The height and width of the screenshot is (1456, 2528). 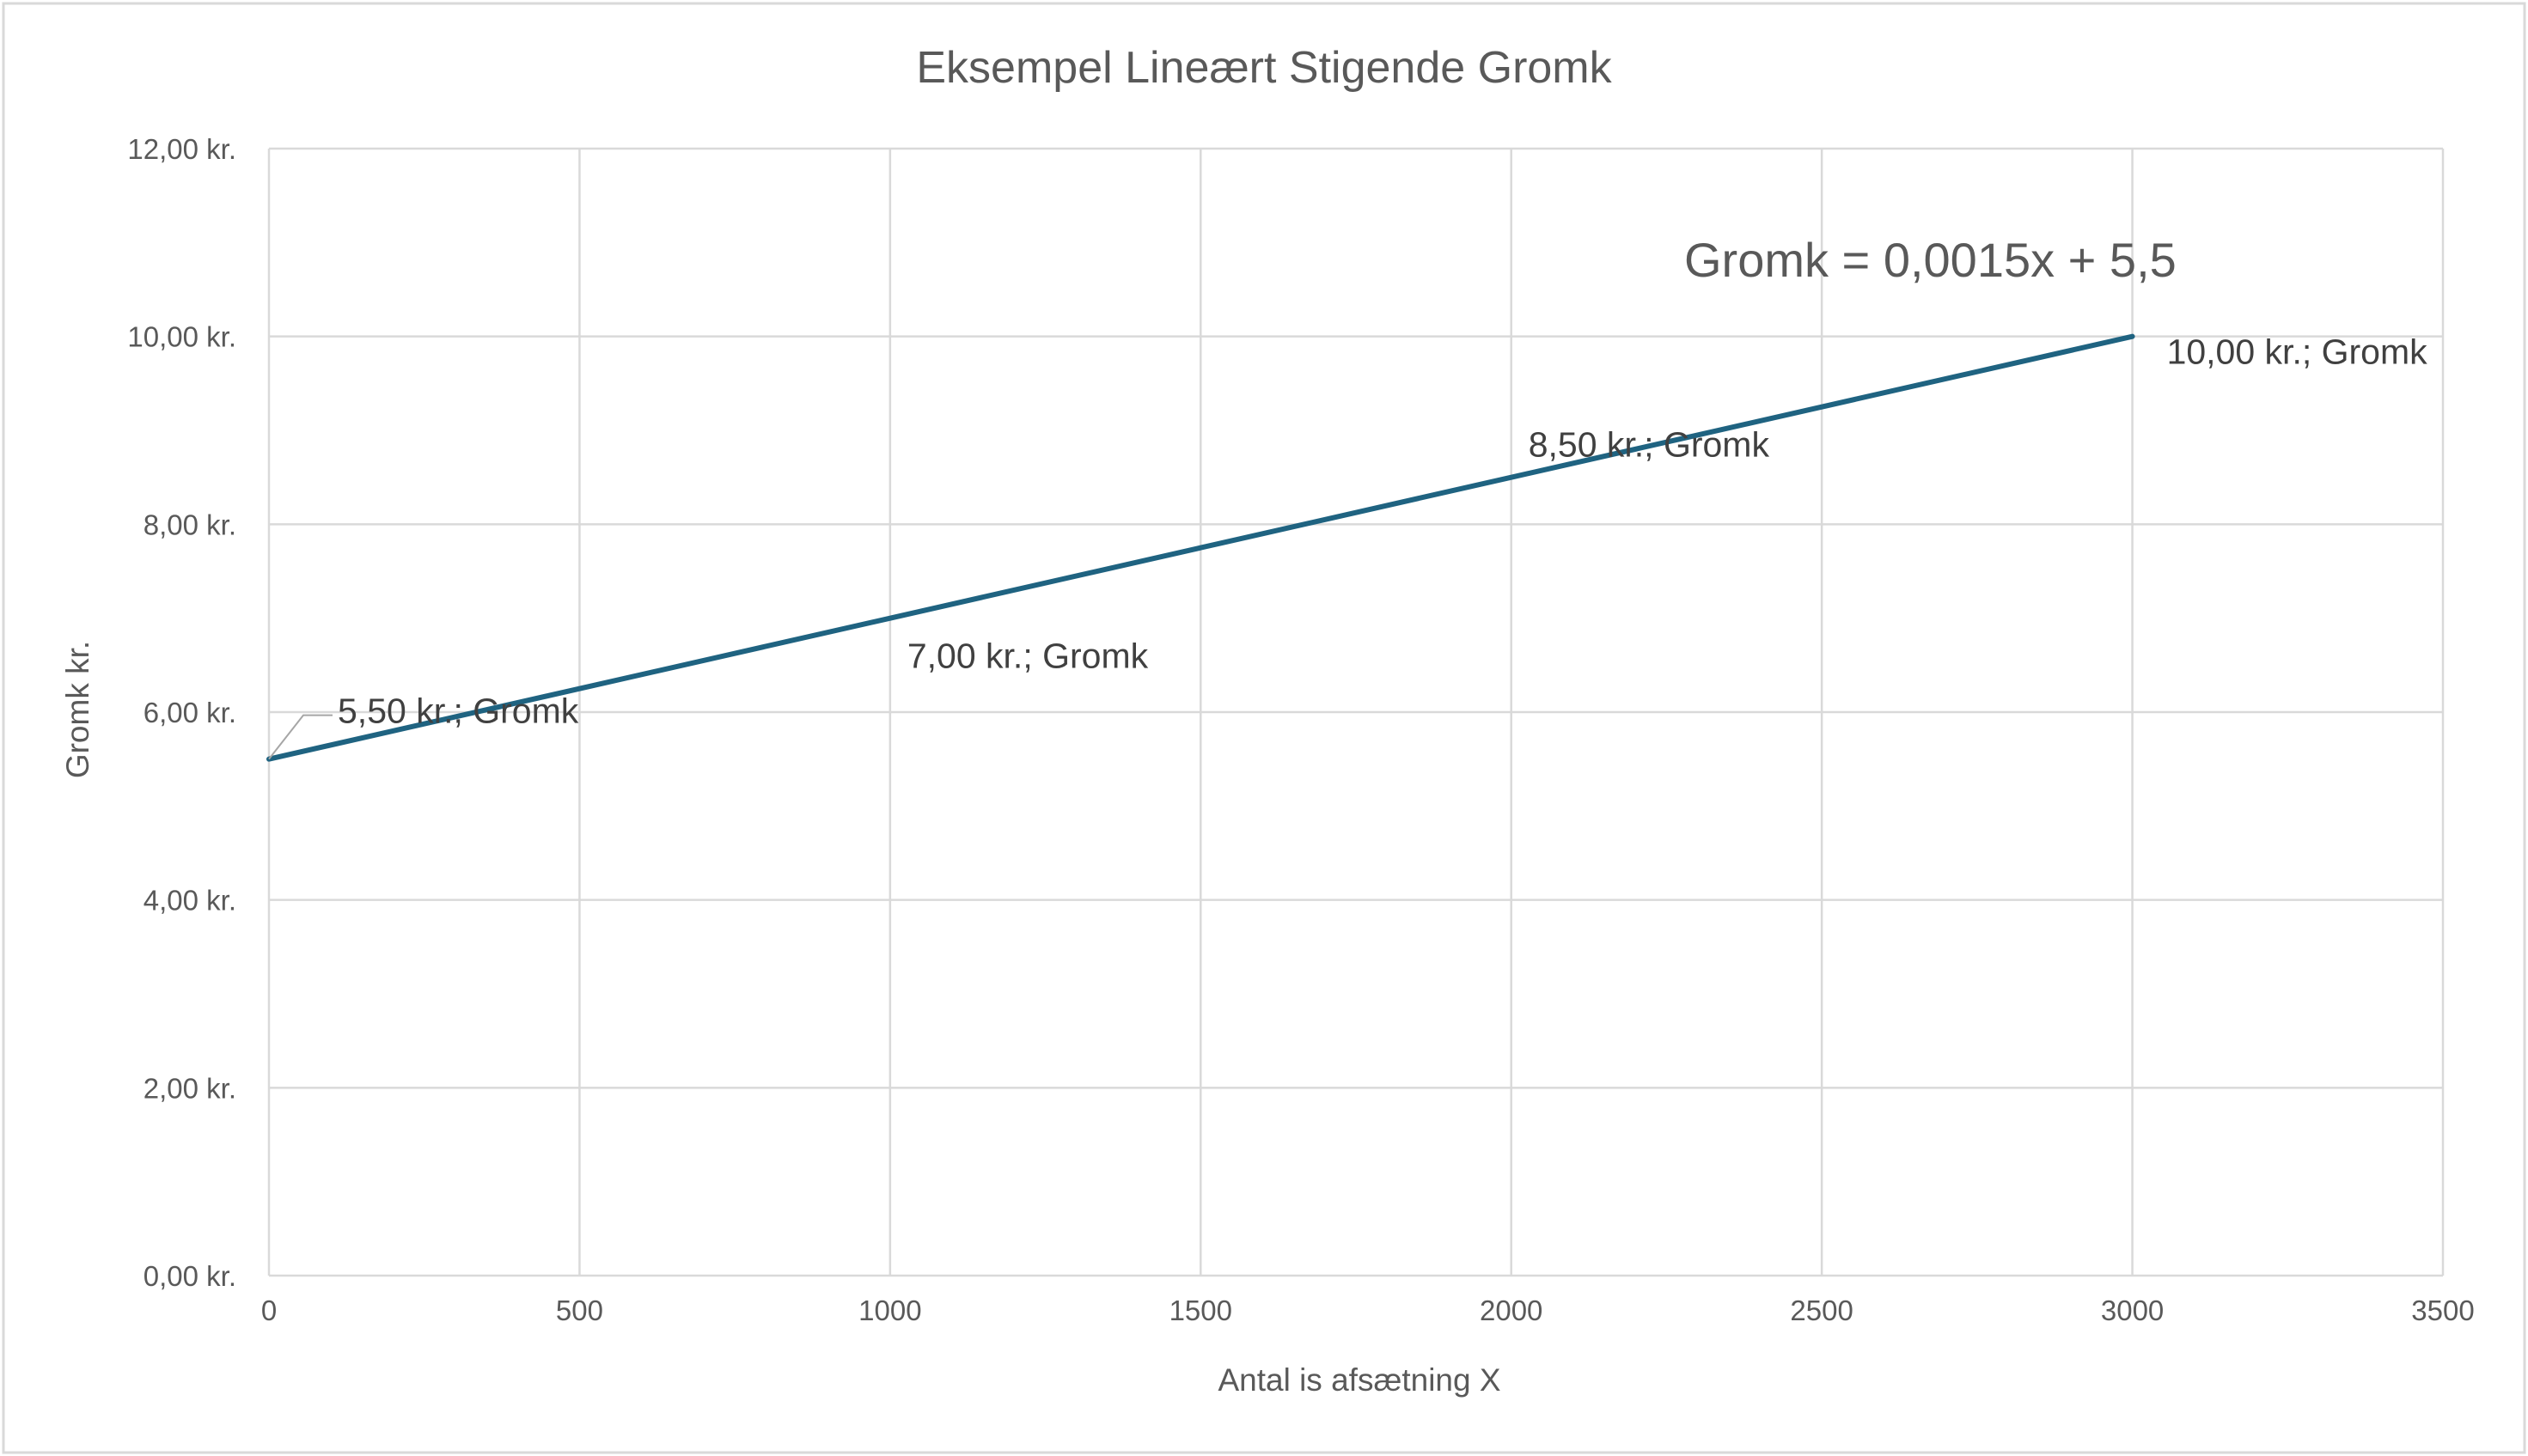 What do you see at coordinates (1359, 1380) in the screenshot?
I see `x-axis-title: Antal is afsætning X` at bounding box center [1359, 1380].